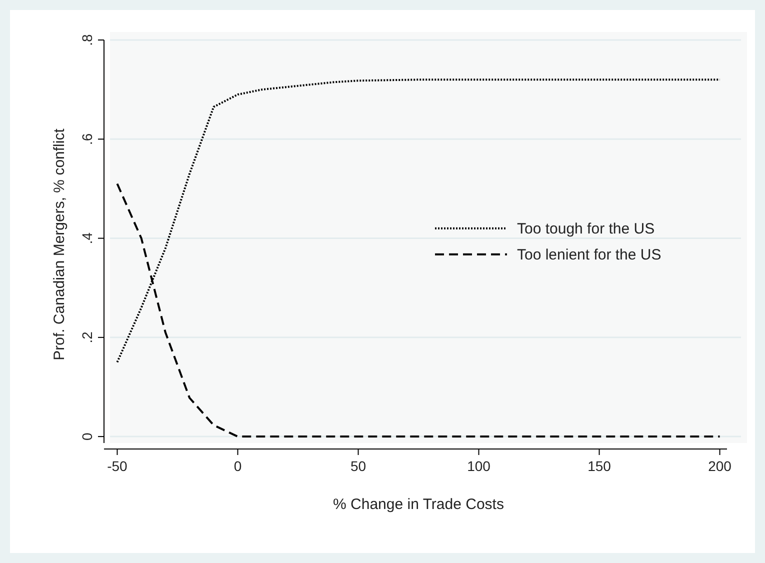 This screenshot has width=765, height=563. Describe the element at coordinates (87, 40) in the screenshot. I see `y-tick-label: .8` at that location.